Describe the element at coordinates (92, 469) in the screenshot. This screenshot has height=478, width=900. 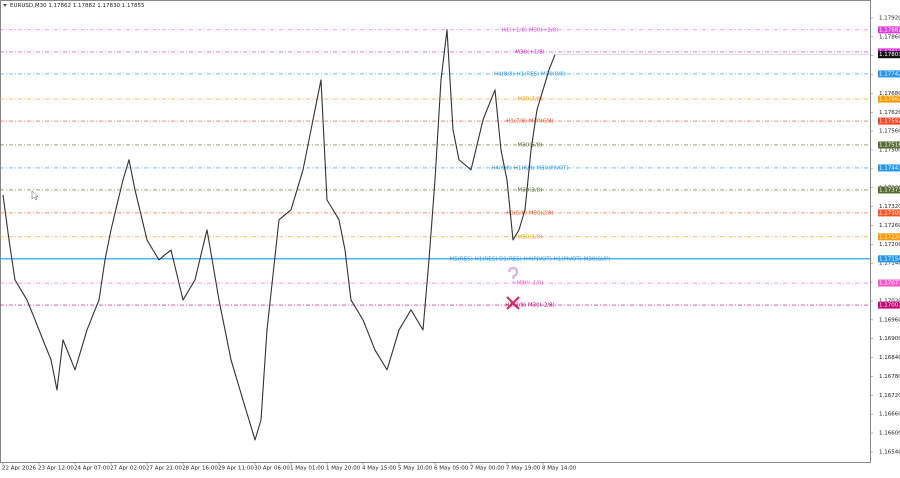
I see `x-tick-label: 24 Apr 07:00` at that location.